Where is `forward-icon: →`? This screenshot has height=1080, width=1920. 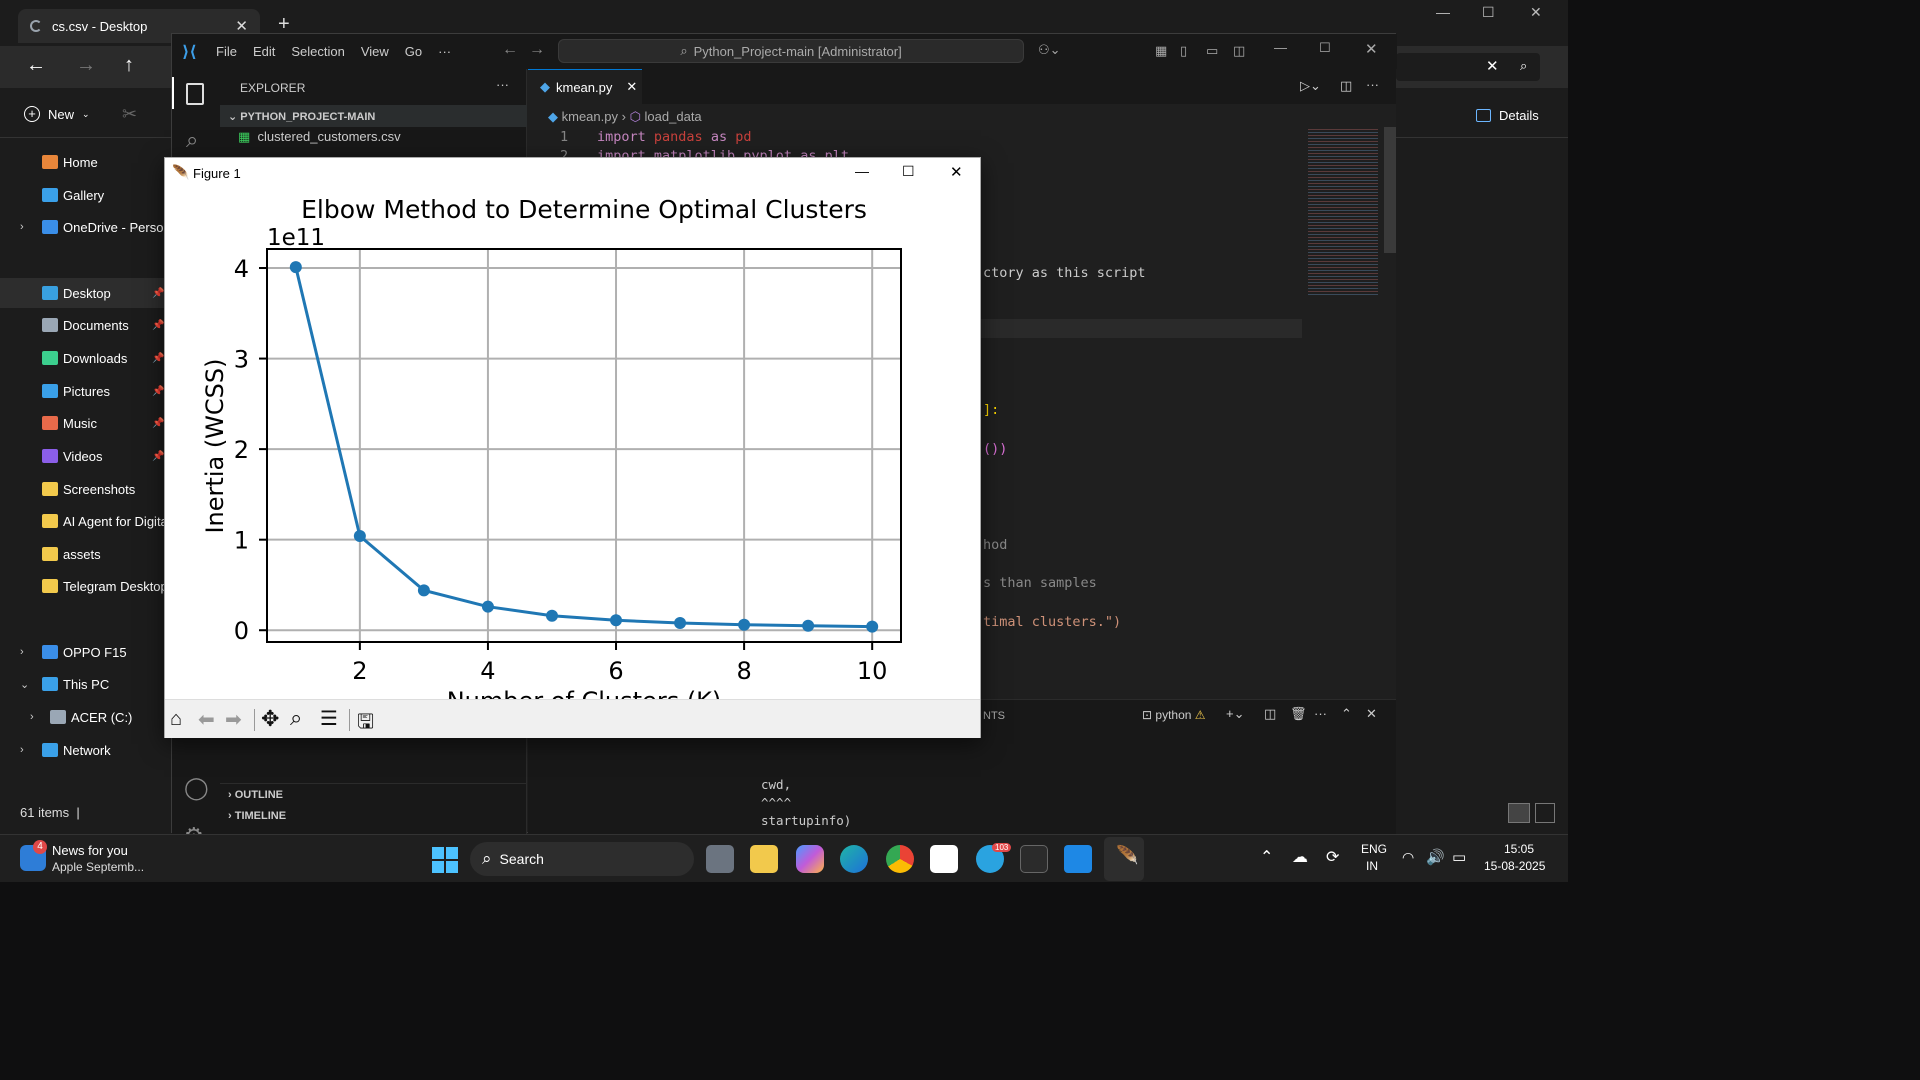 forward-icon: → is located at coordinates (86, 65).